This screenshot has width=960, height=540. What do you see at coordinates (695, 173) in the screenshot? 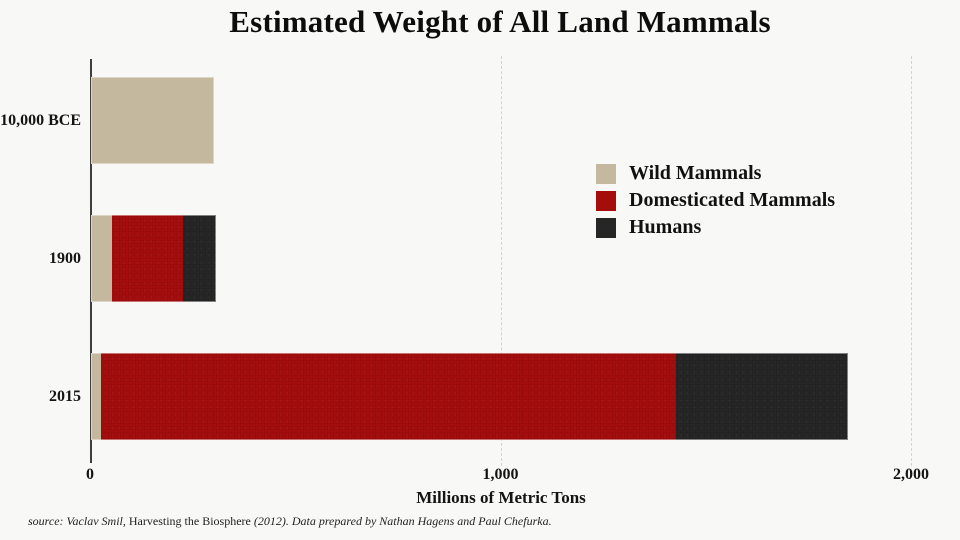
I see `legend-label-wild: Wild Mammals` at bounding box center [695, 173].